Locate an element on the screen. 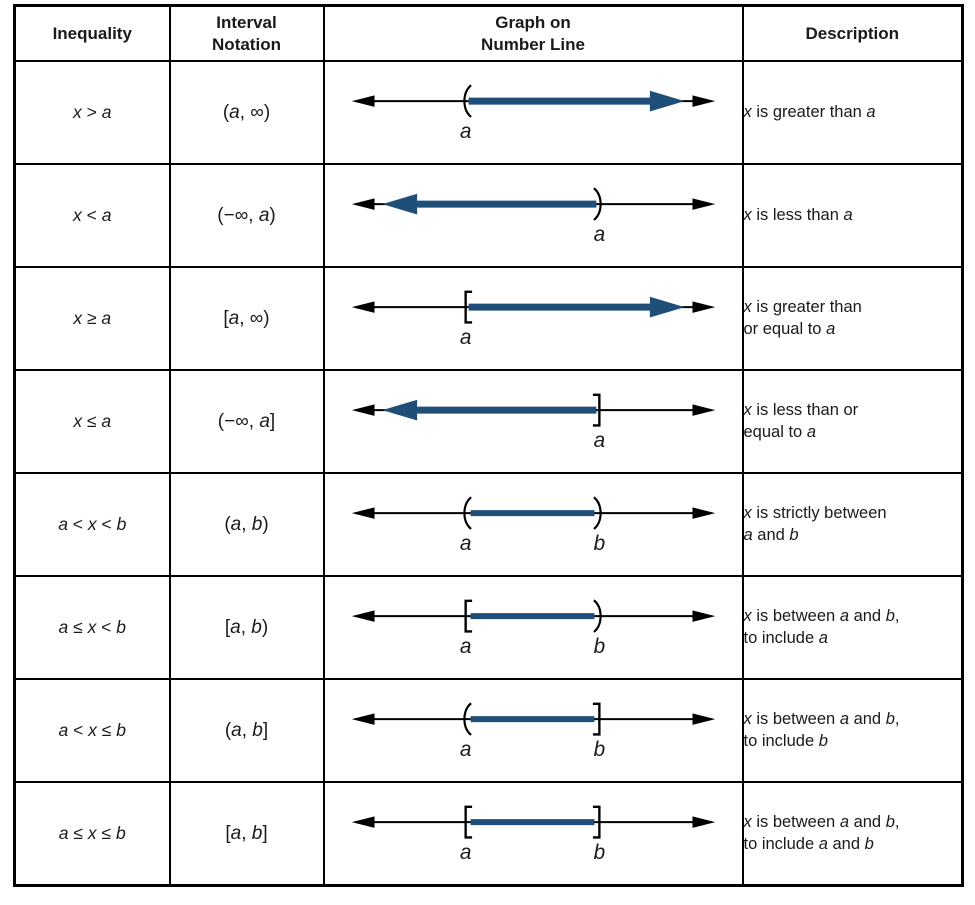 This screenshot has width=975, height=905. inequality-text: x ≥ a is located at coordinates (92, 318).